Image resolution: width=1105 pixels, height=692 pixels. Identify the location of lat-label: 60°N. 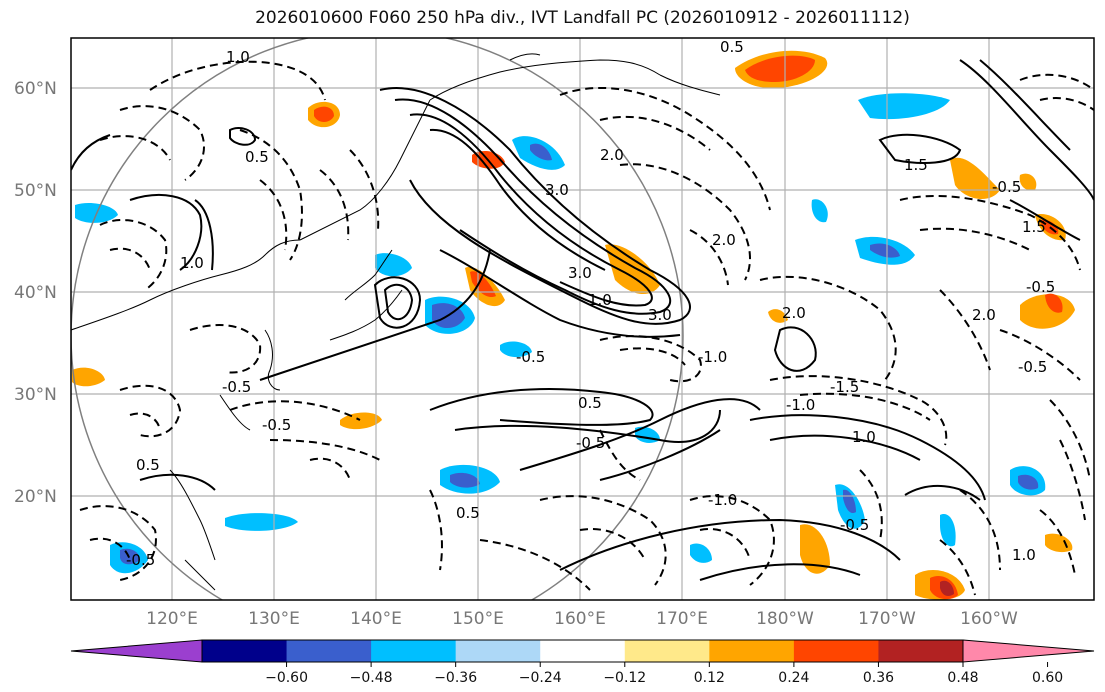
(35, 89).